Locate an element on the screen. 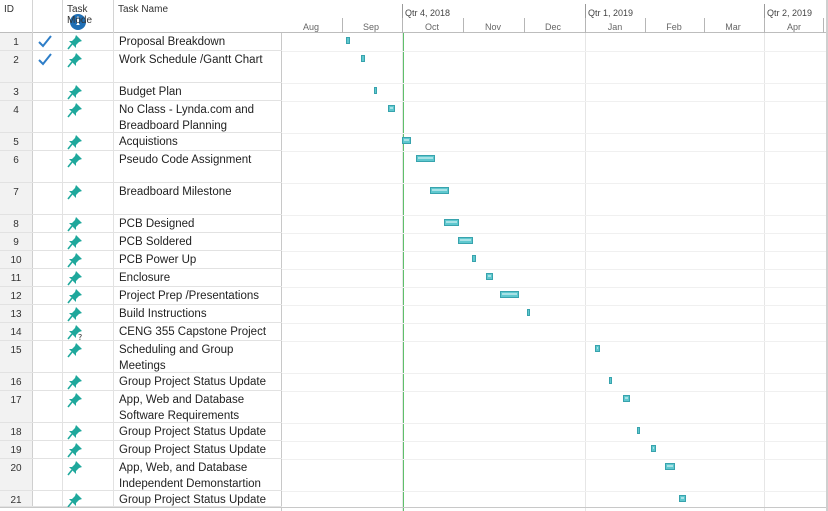  task-name-cell: Work Schedule /Gantt Chart is located at coordinates (191, 60).